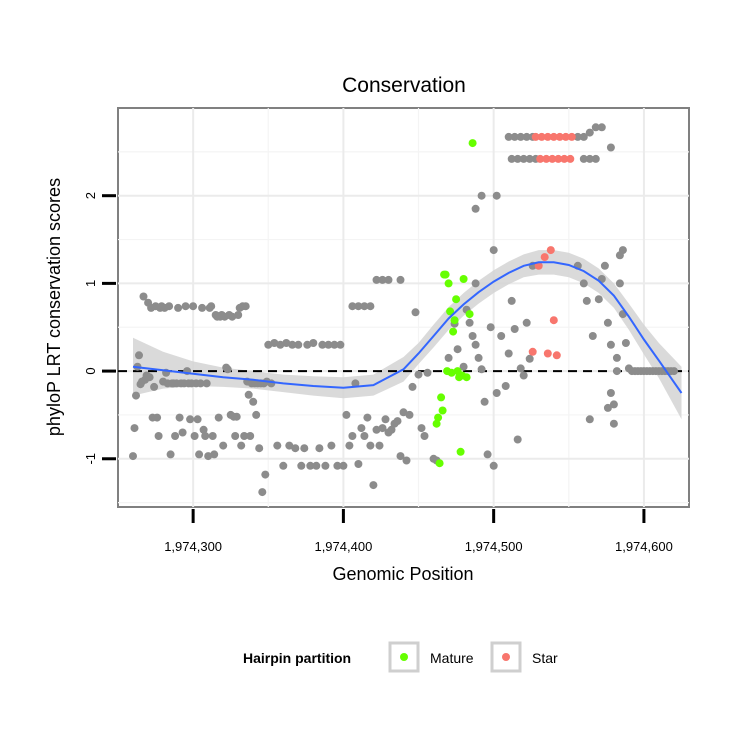 This screenshot has height=750, width=750. I want to click on x-tick-label: 1,974,600, so click(644, 546).